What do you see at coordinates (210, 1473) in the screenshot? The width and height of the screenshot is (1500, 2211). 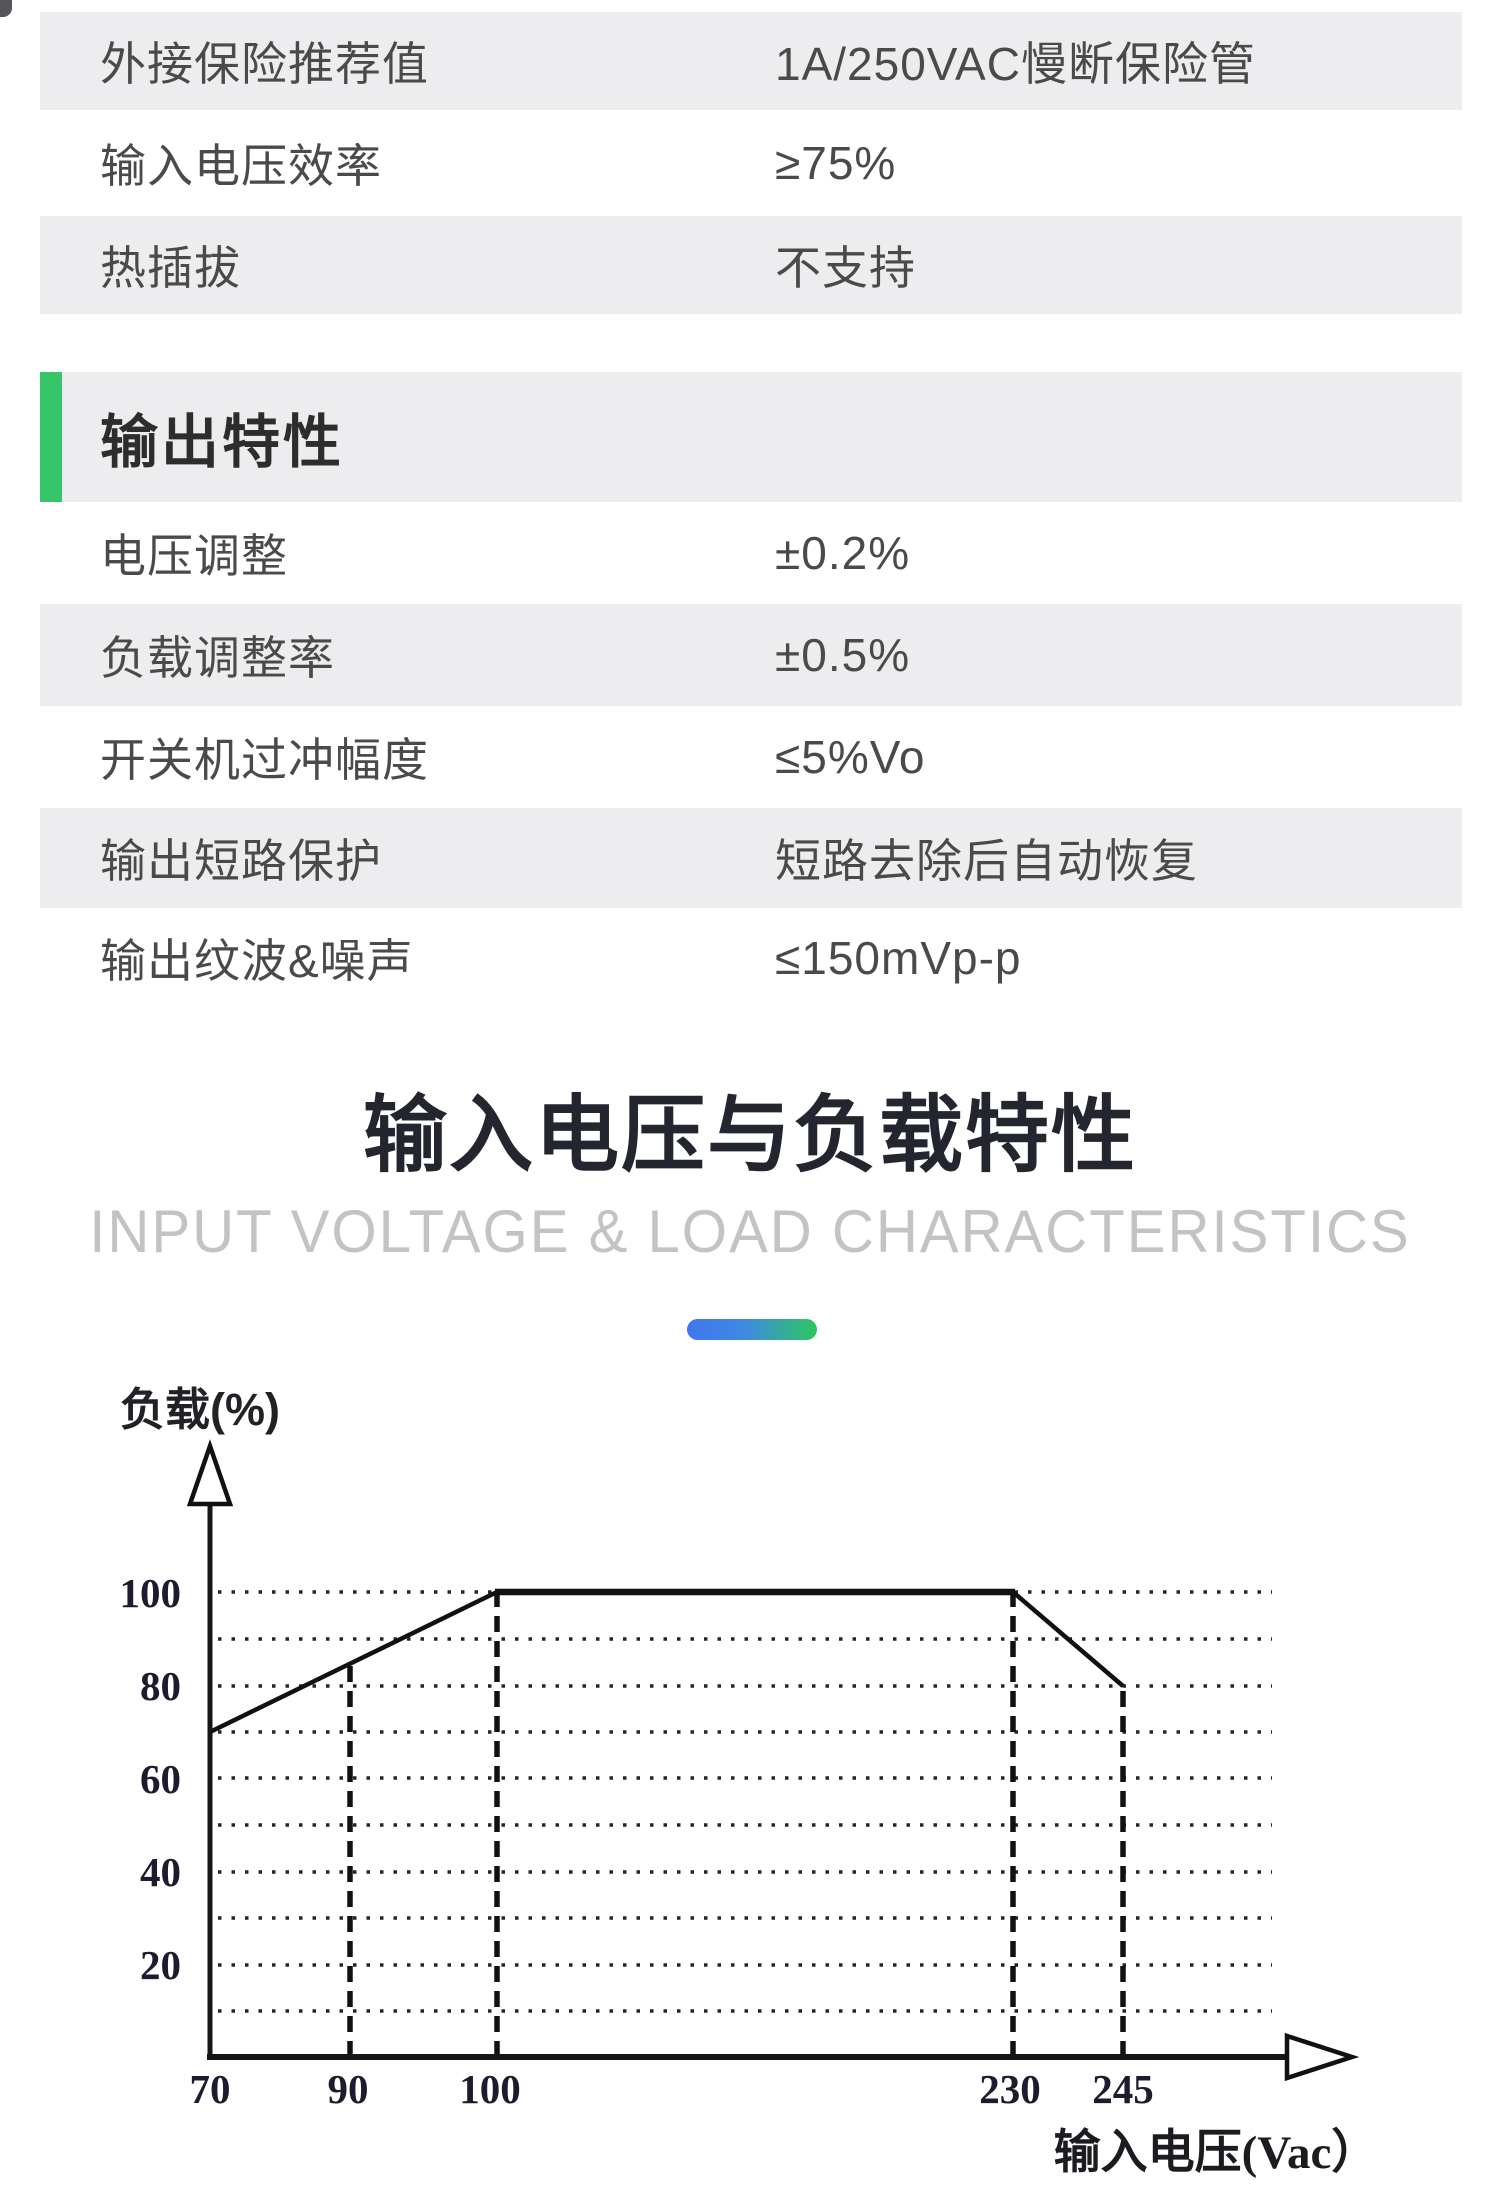 I see `y-axis-arrow-icon` at bounding box center [210, 1473].